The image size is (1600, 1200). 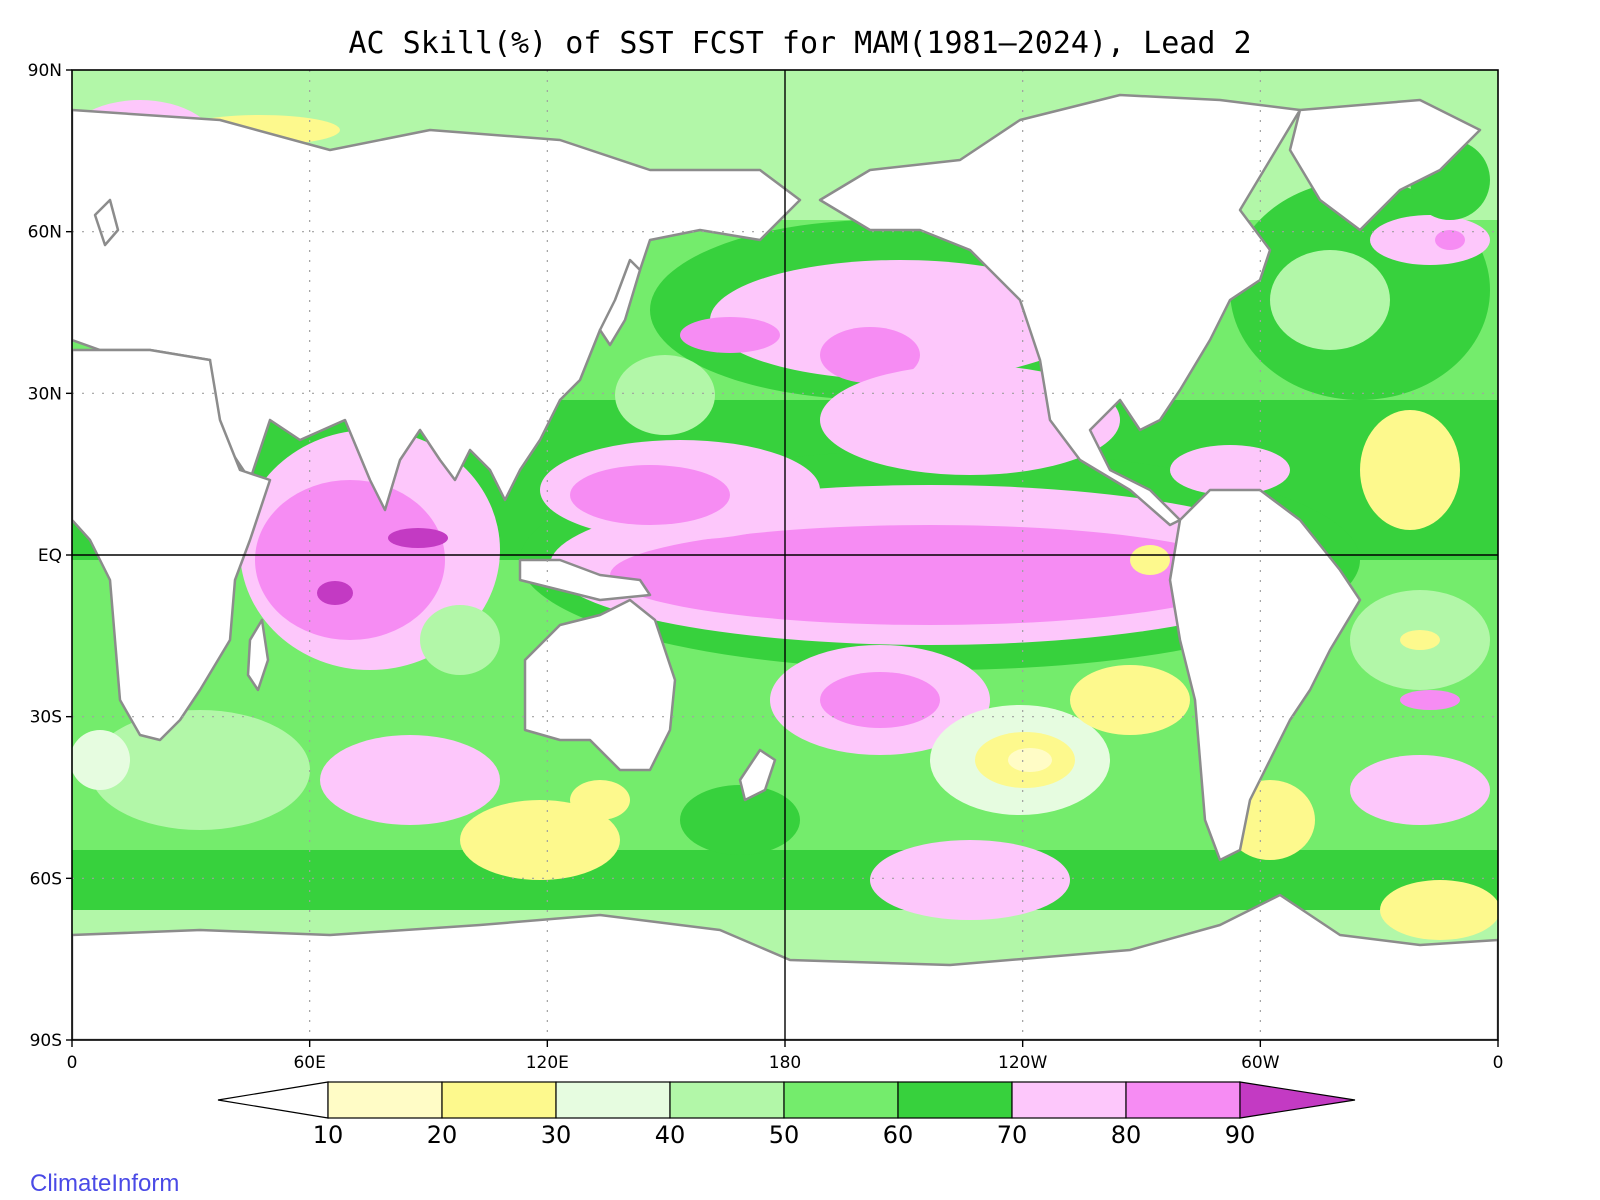 What do you see at coordinates (106, 222) in the screenshot?
I see `uk-land` at bounding box center [106, 222].